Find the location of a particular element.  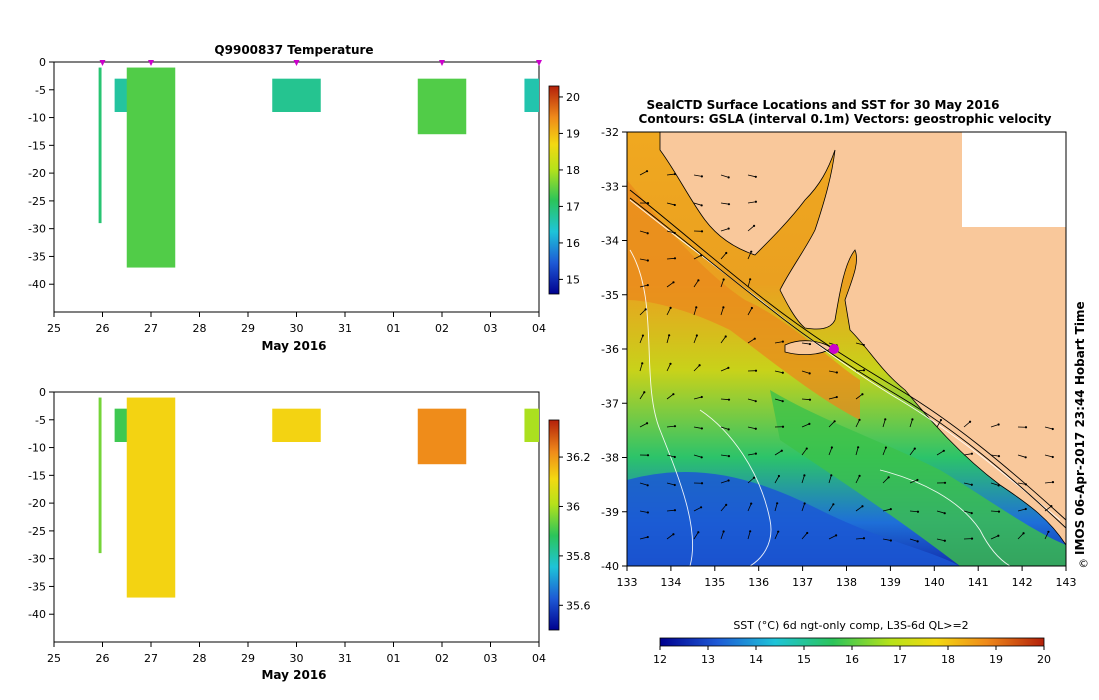

colorbar-tick-label: 19 is located at coordinates (573, 133).